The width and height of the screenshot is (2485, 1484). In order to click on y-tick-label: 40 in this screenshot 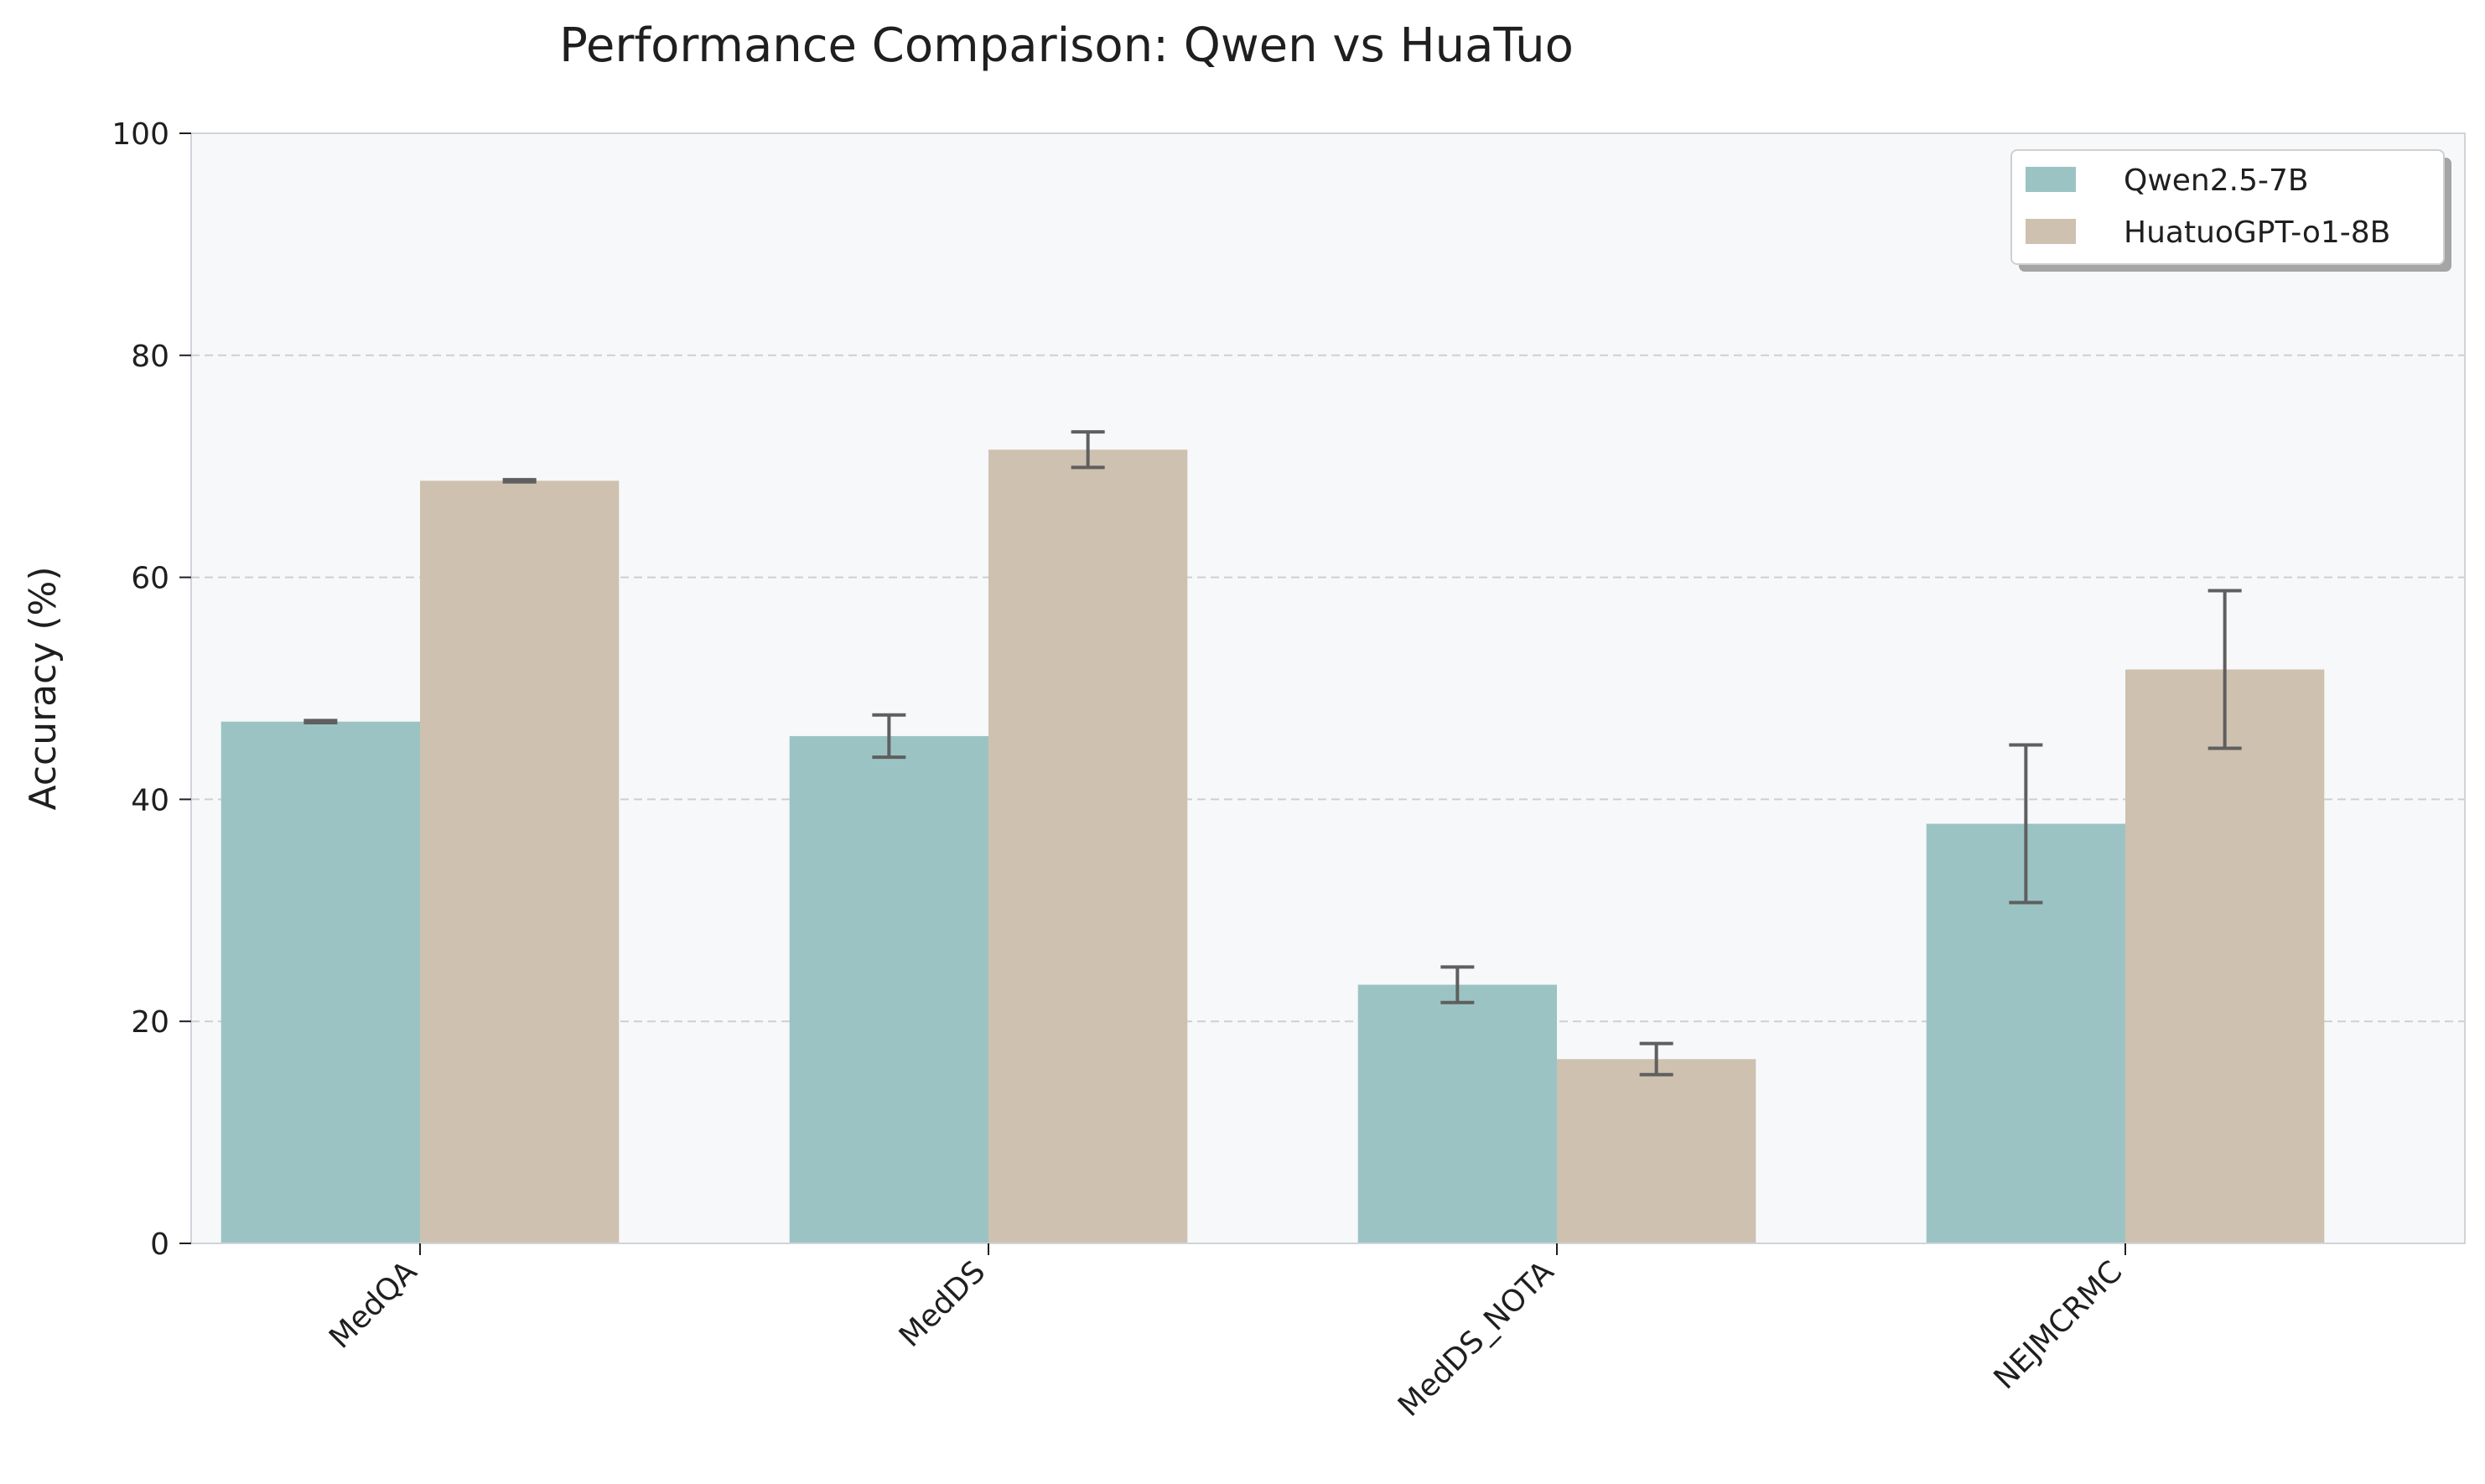, I will do `click(150, 800)`.